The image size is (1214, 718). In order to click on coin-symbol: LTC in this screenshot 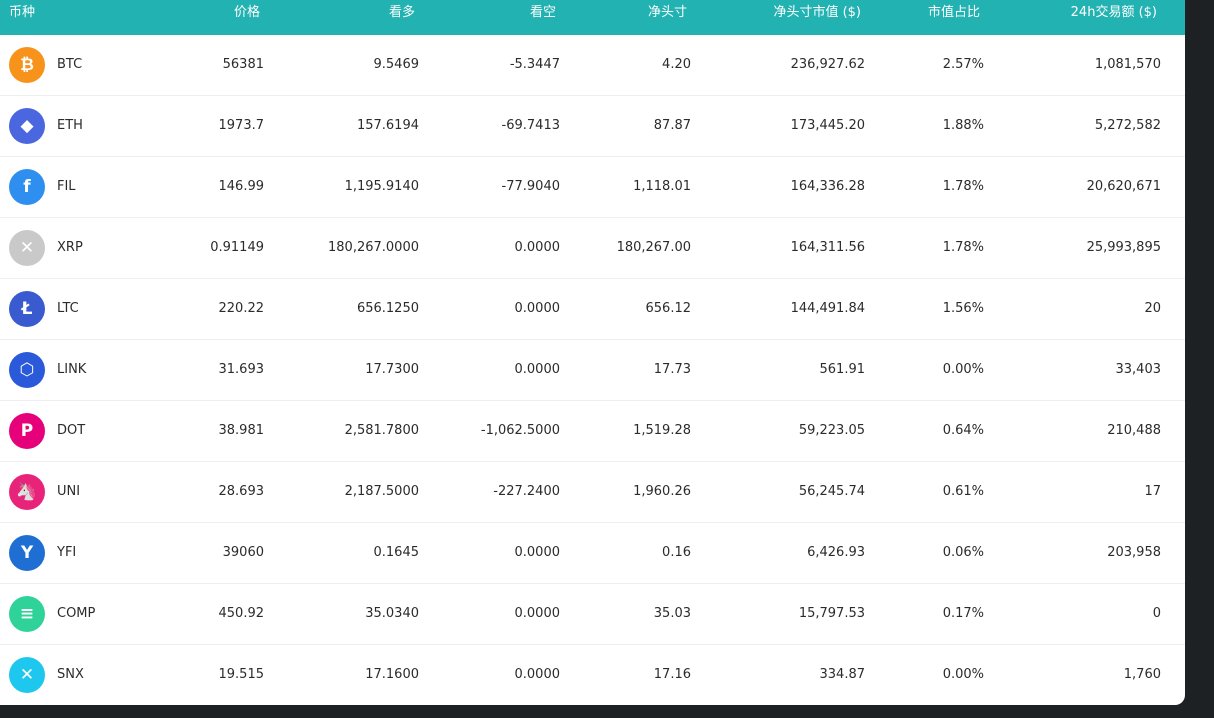, I will do `click(68, 308)`.